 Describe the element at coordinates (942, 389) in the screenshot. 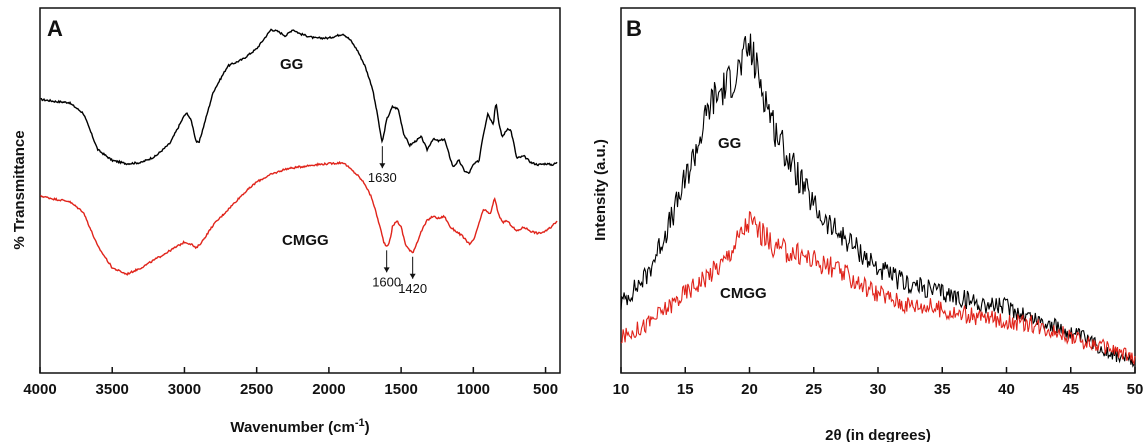

I see `x-tick-label: 35` at that location.